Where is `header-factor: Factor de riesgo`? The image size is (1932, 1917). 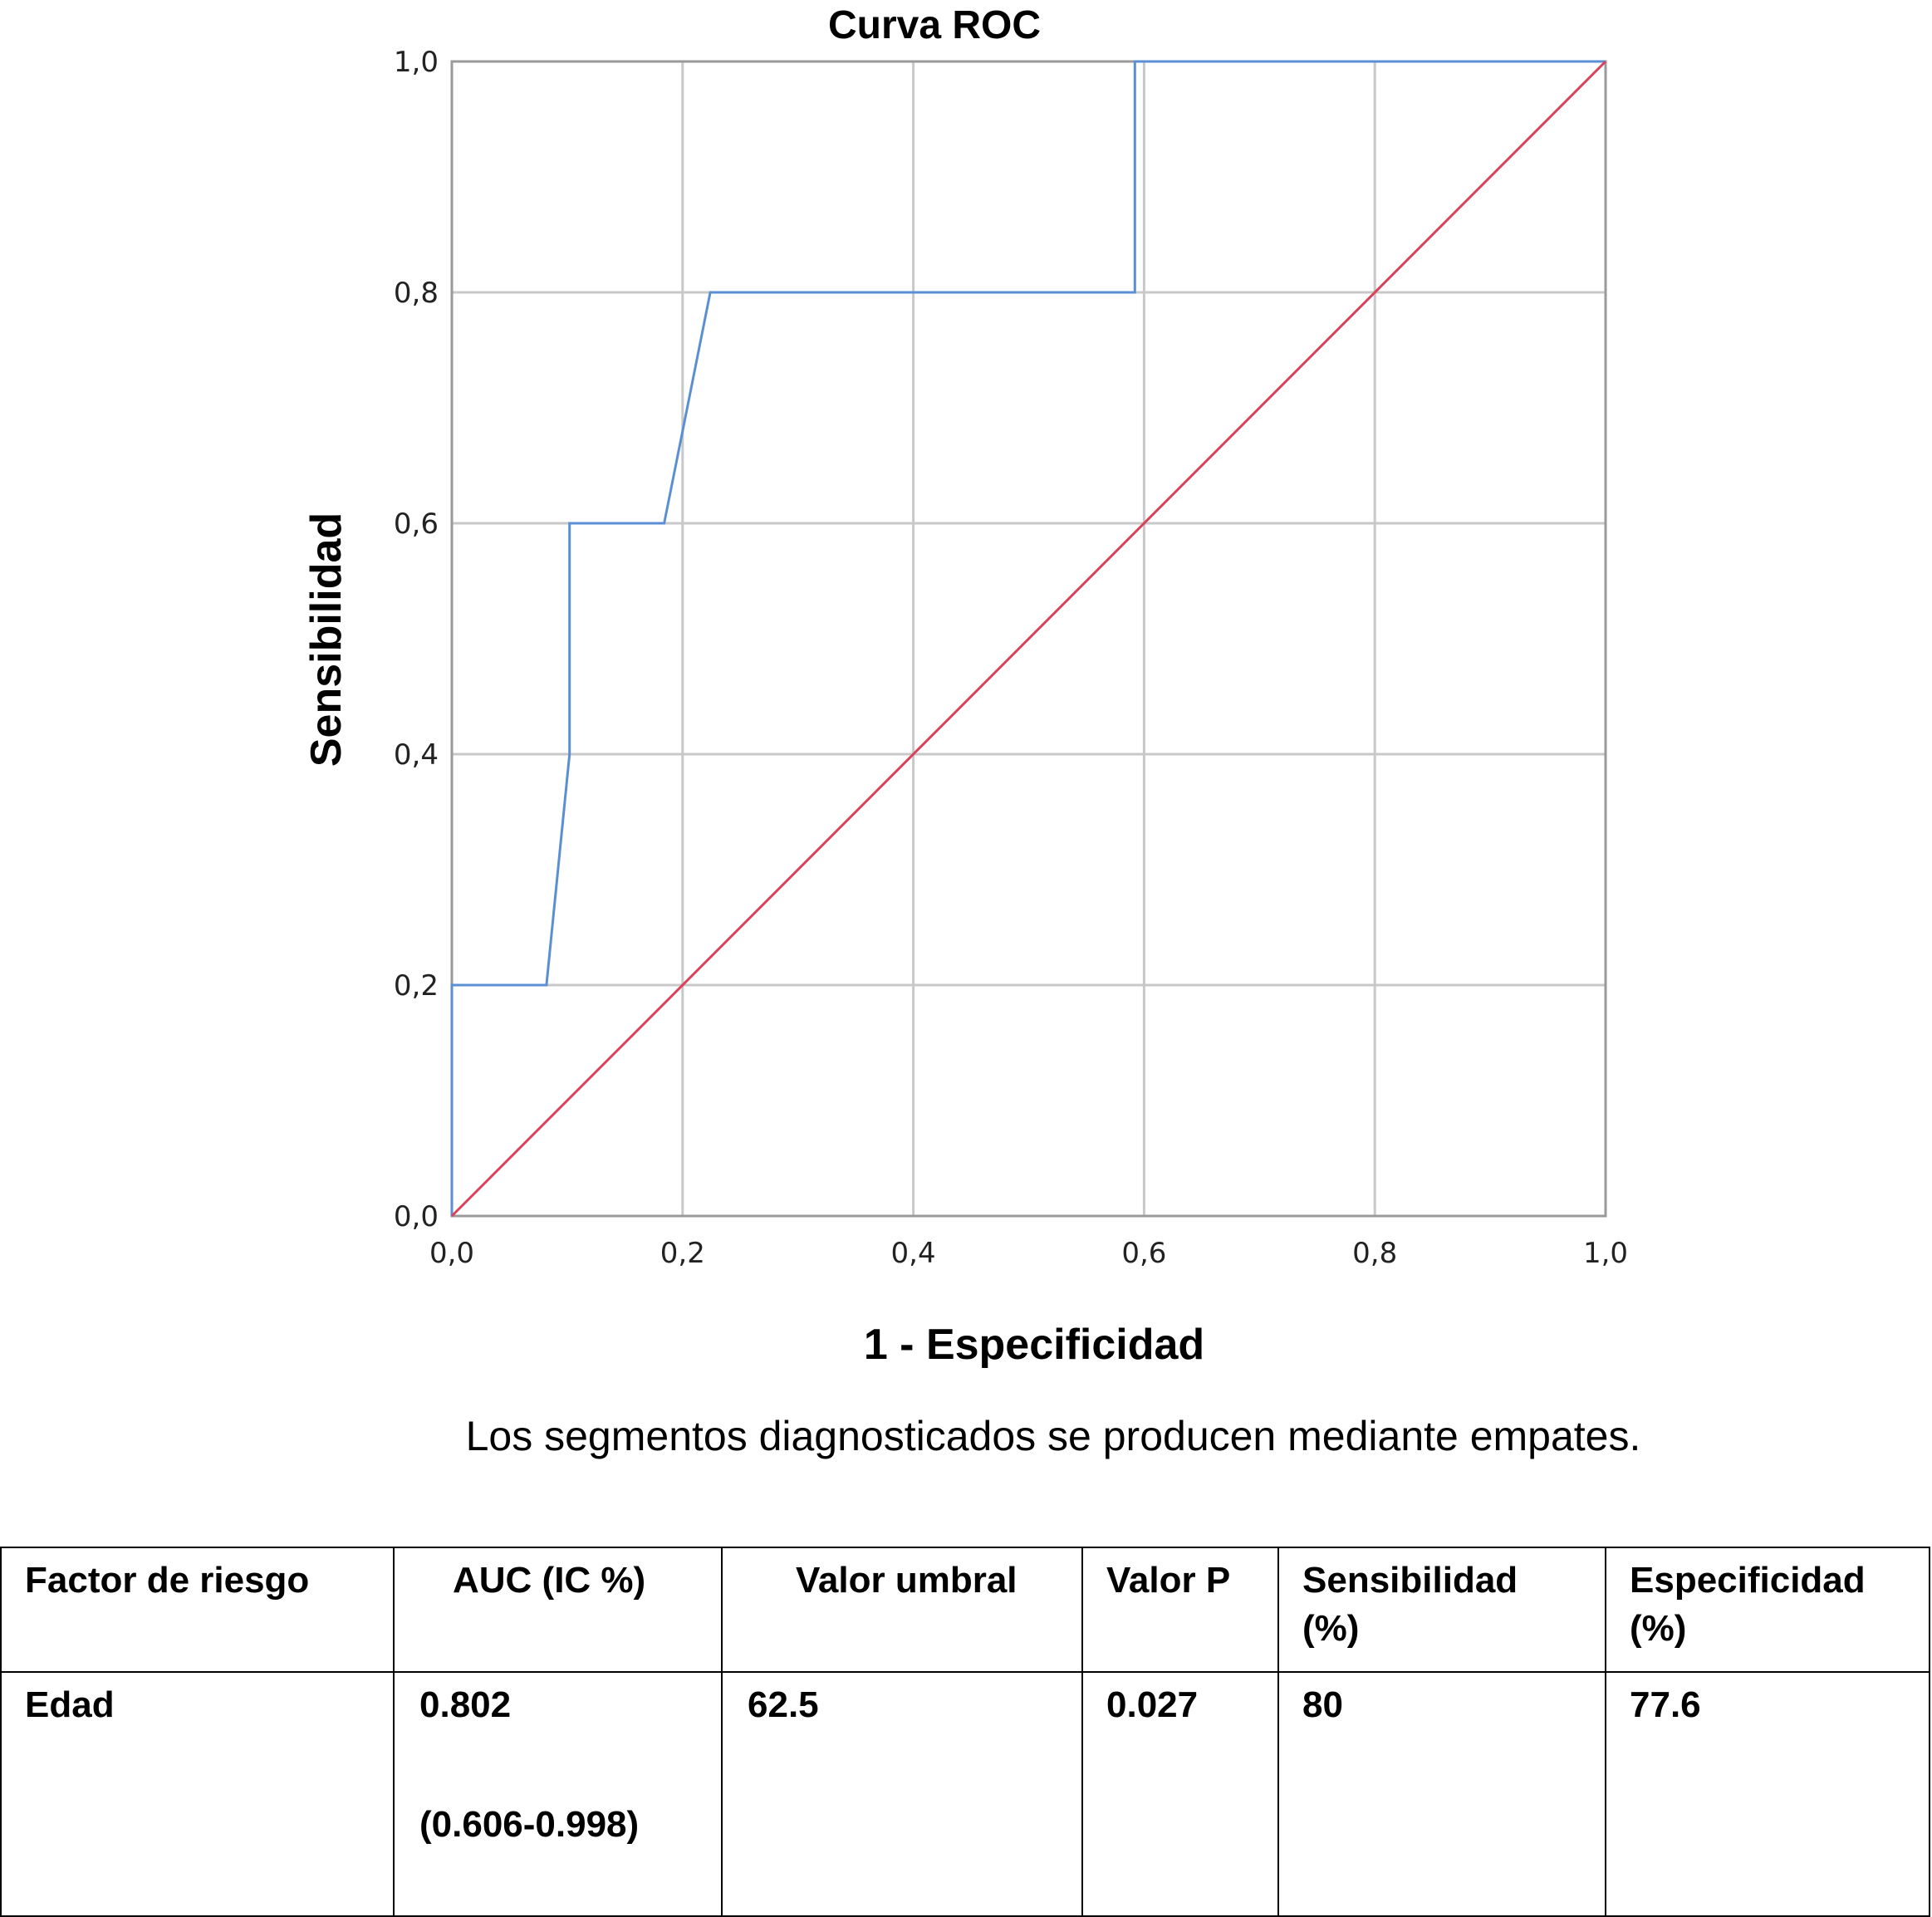 header-factor: Factor de riesgo is located at coordinates (197, 1610).